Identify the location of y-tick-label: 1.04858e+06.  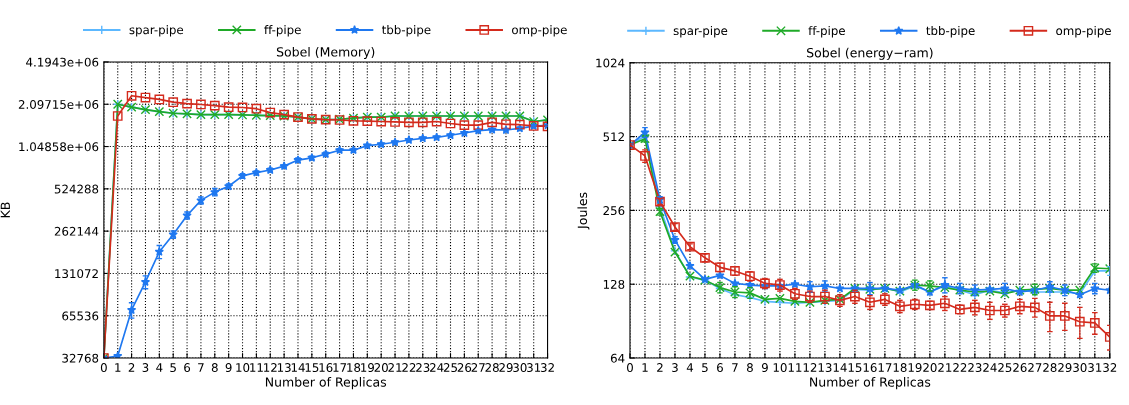
(59, 147).